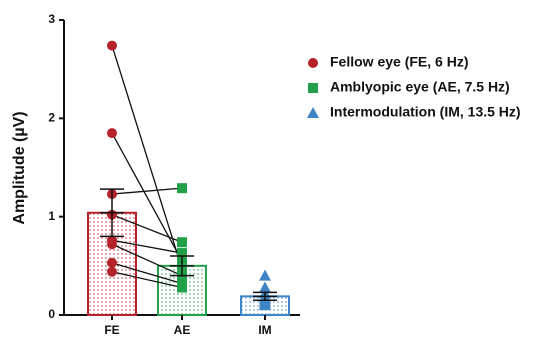 The image size is (554, 338). Describe the element at coordinates (420, 87) in the screenshot. I see `legend-label: Amblyopic eye (AE, 7.5 Hz)` at that location.